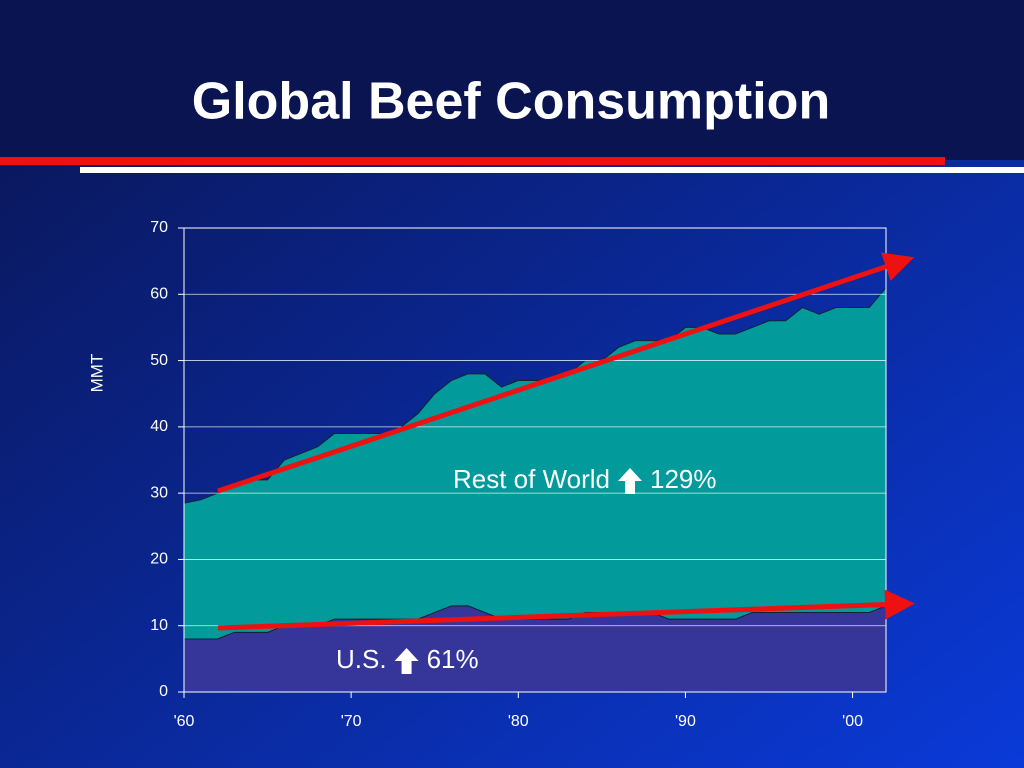 The width and height of the screenshot is (1024, 768). Describe the element at coordinates (453, 659) in the screenshot. I see `series-change: 61%` at that location.